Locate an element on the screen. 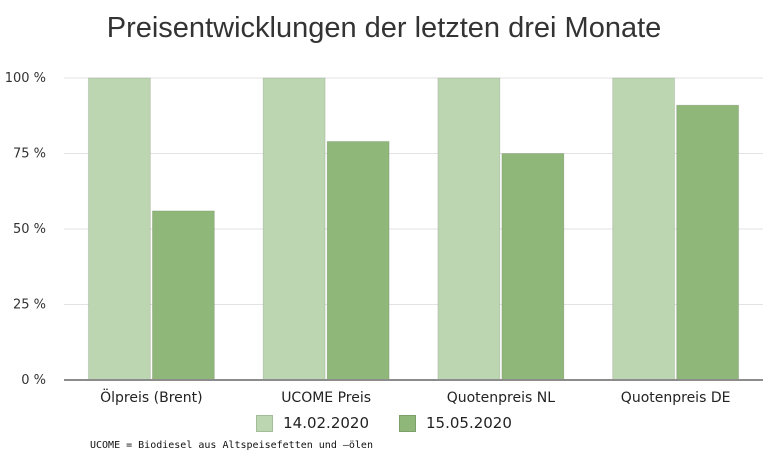 The width and height of the screenshot is (768, 470). legend-label-series-2: 15.05.2020 is located at coordinates (469, 423).